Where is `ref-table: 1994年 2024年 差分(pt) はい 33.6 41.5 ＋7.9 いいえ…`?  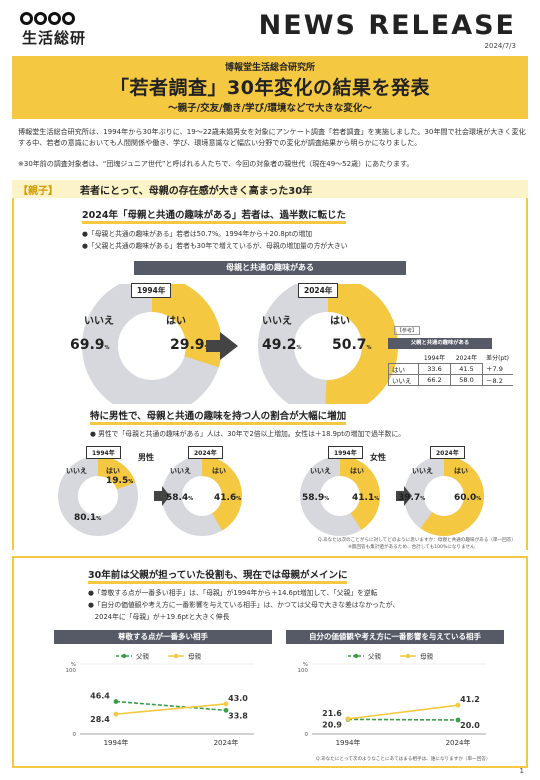
ref-table: 1994年 2024年 差分(pt) はい 33.6 41.5 ＋7.9 いいえ… is located at coordinates (450, 369).